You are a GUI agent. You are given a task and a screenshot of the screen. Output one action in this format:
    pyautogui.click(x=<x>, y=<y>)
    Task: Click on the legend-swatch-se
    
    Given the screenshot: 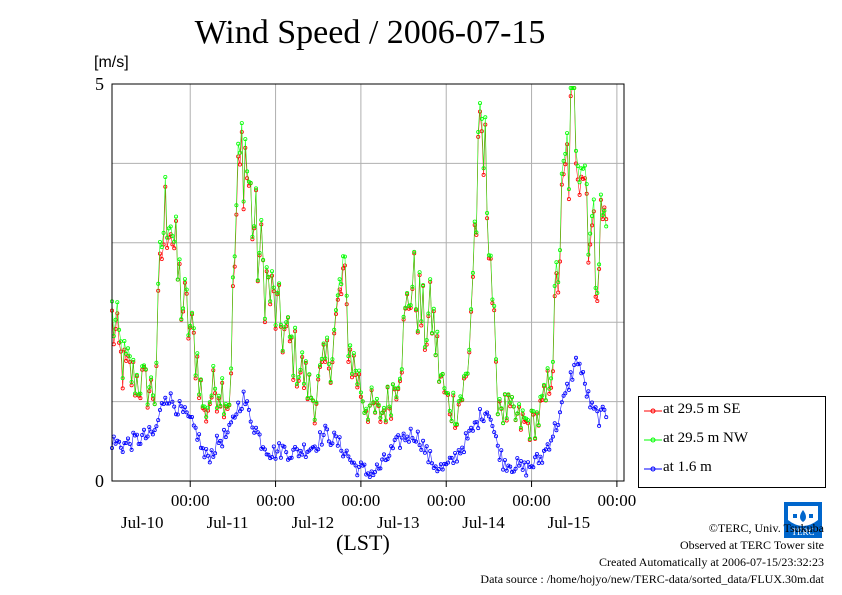 What is the action you would take?
    pyautogui.click(x=653, y=411)
    